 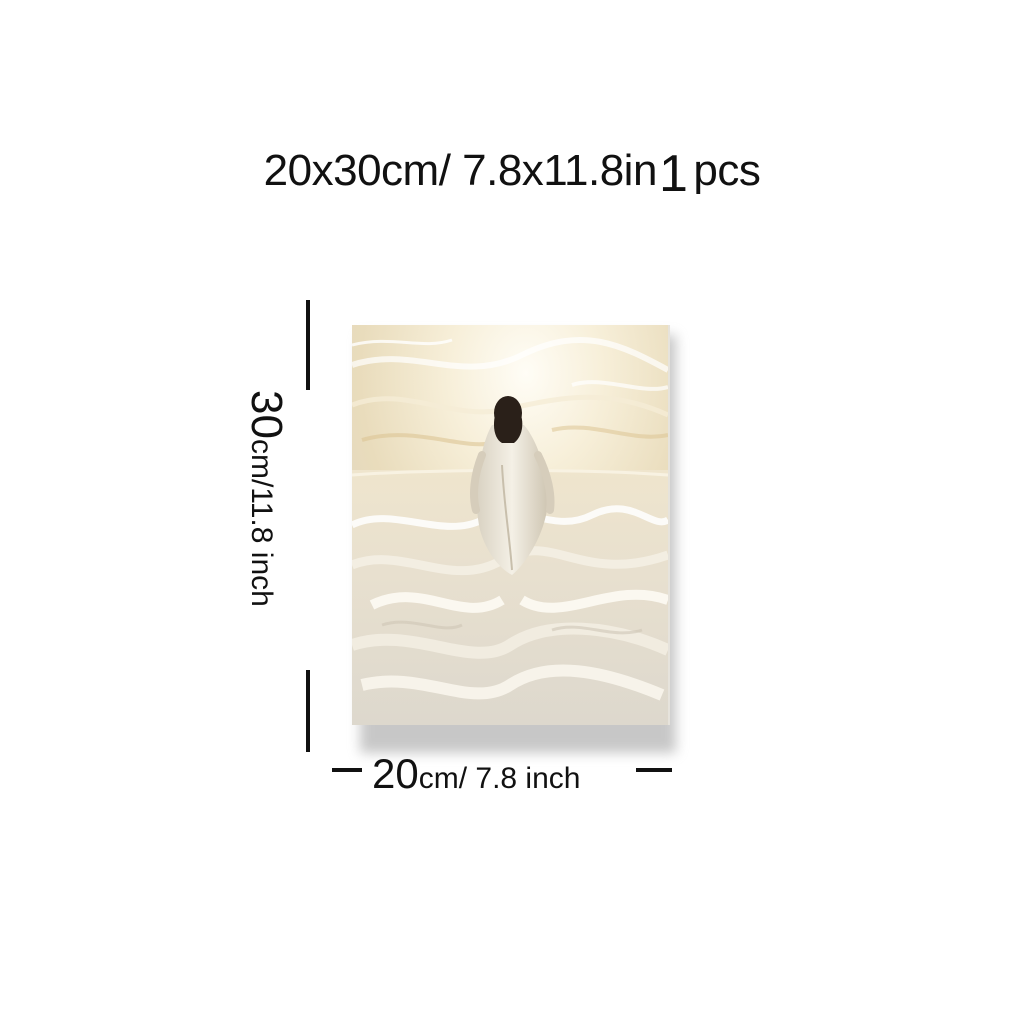 I want to click on width-dimension-label: 20cm/ 7.8 inch, so click(x=476, y=774).